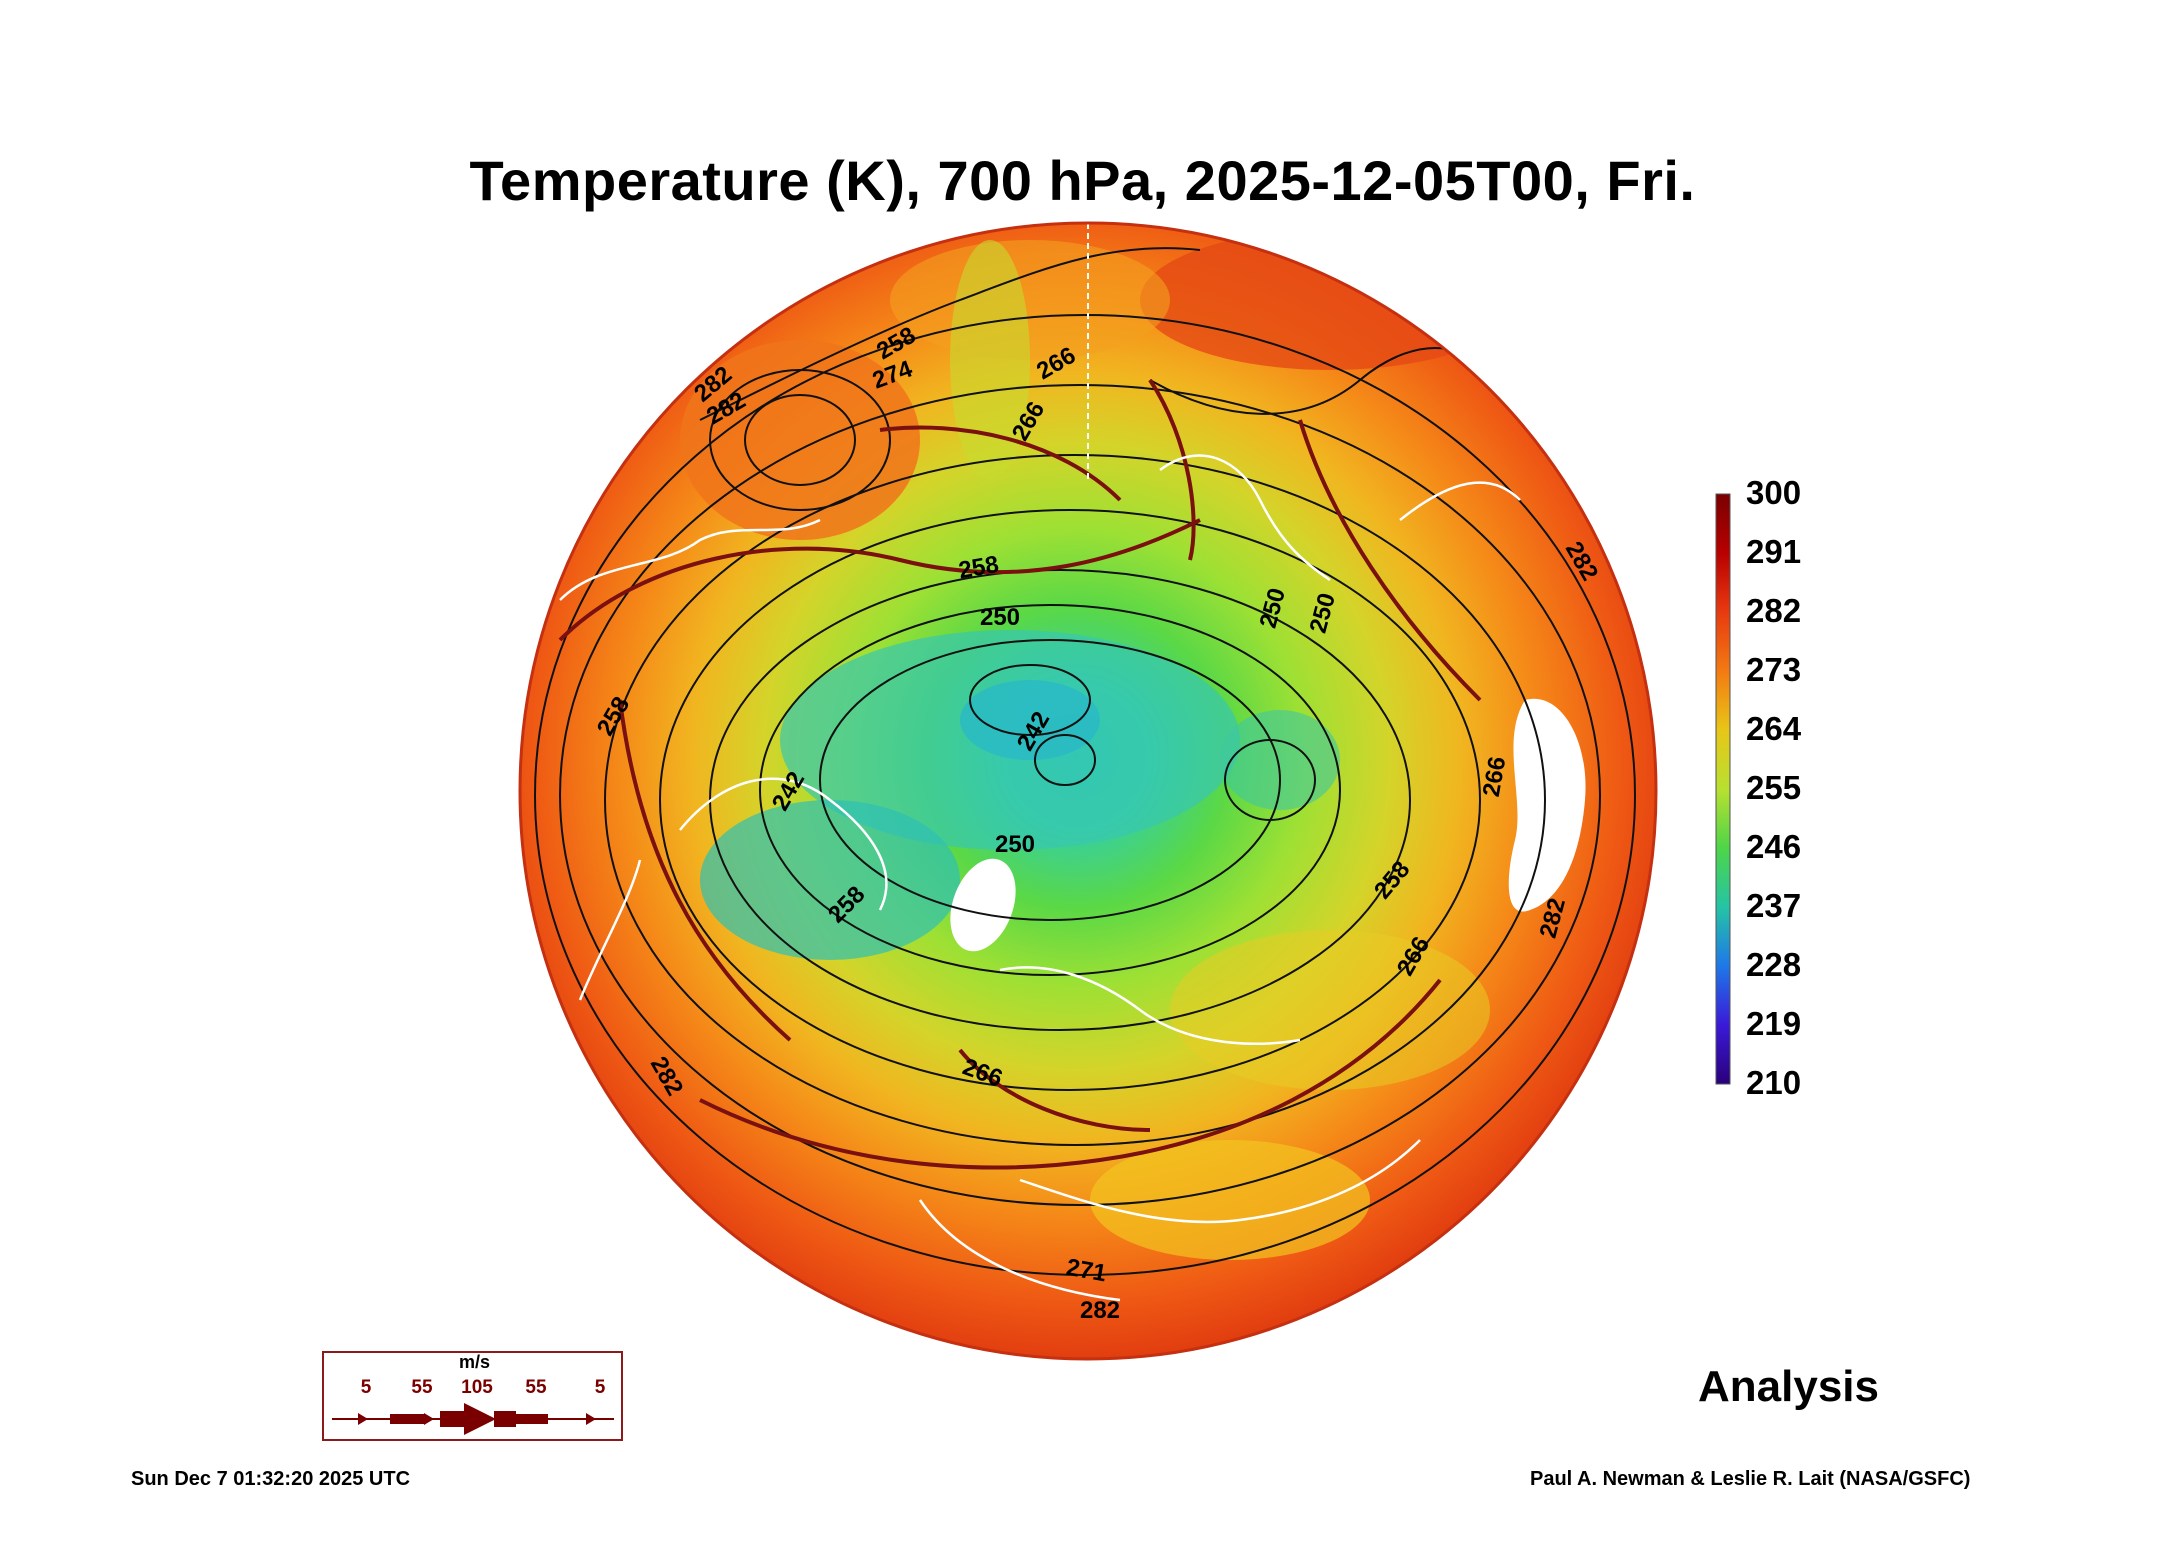  Describe the element at coordinates (477, 1387) in the screenshot. I see `wind-value: 105` at that location.